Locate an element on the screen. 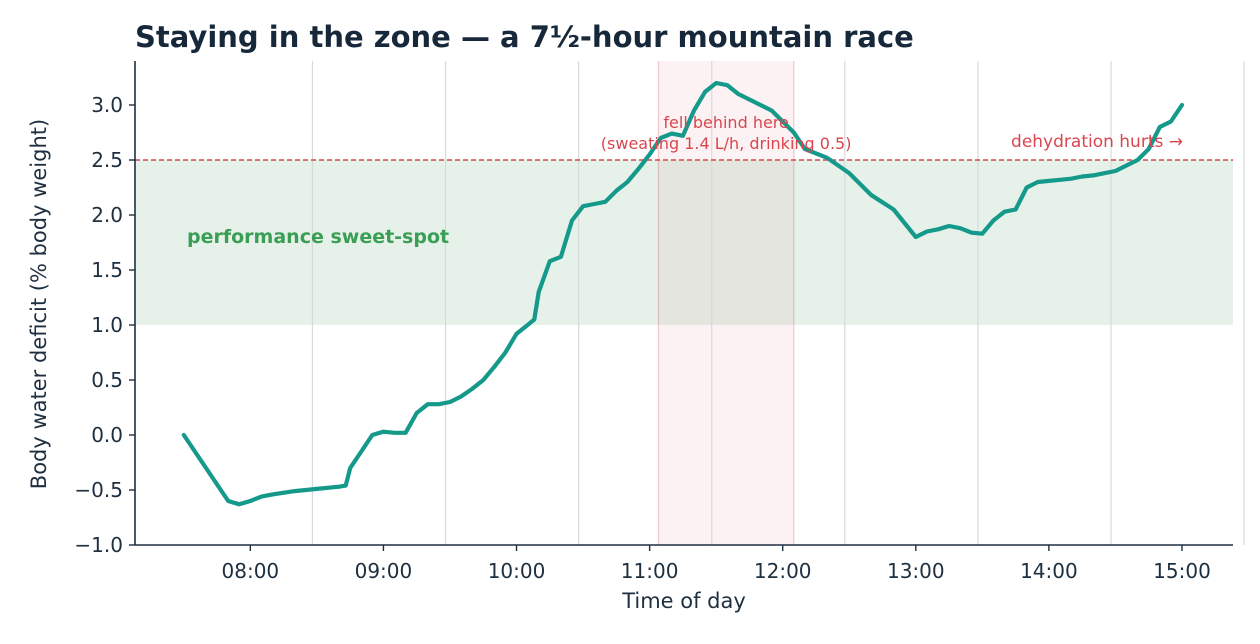 This screenshot has width=1260, height=644. y-tick-label: 1.0 is located at coordinates (107, 325).